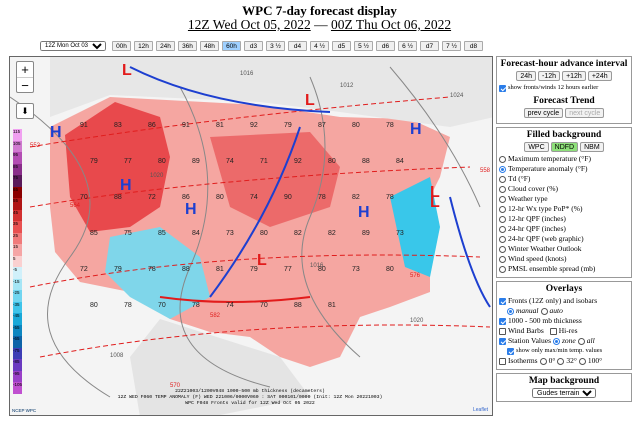  What do you see at coordinates (564, 301) in the screenshot?
I see `fronts-toggle: Fronts (12Z only) and isobars` at bounding box center [564, 301].